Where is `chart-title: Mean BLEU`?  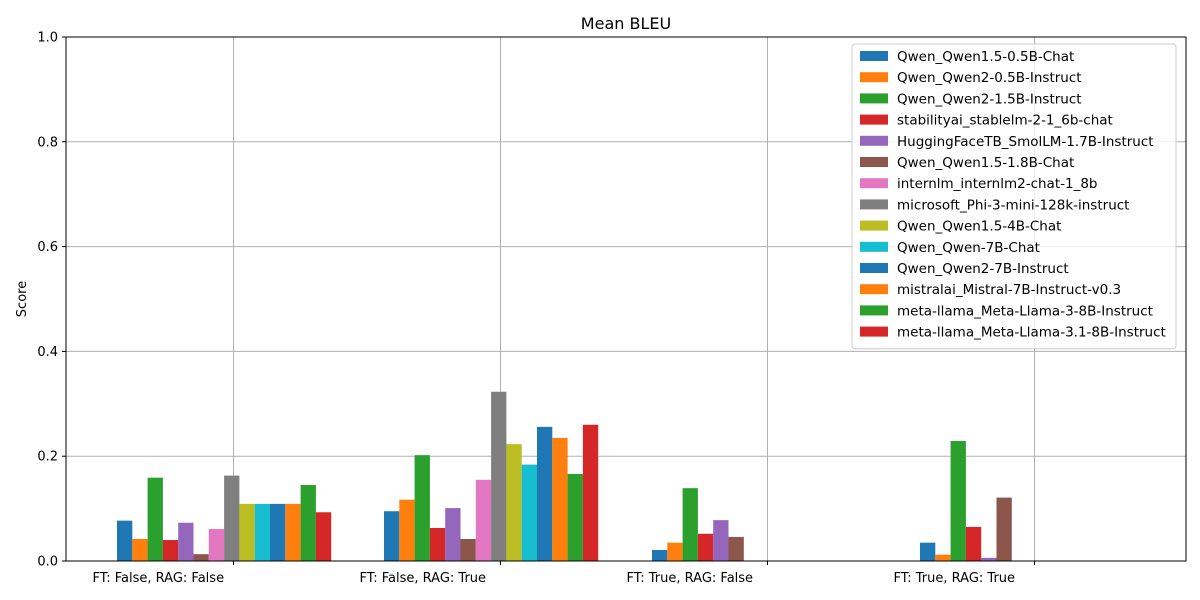 chart-title: Mean BLEU is located at coordinates (626, 23).